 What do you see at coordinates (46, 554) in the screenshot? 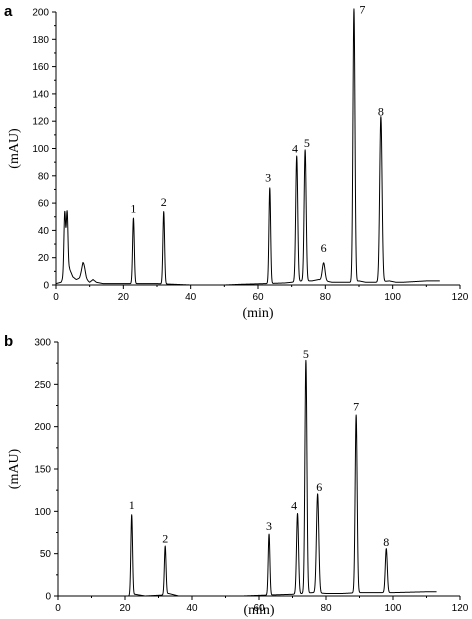
I see `y-tick-label: 50` at bounding box center [46, 554].